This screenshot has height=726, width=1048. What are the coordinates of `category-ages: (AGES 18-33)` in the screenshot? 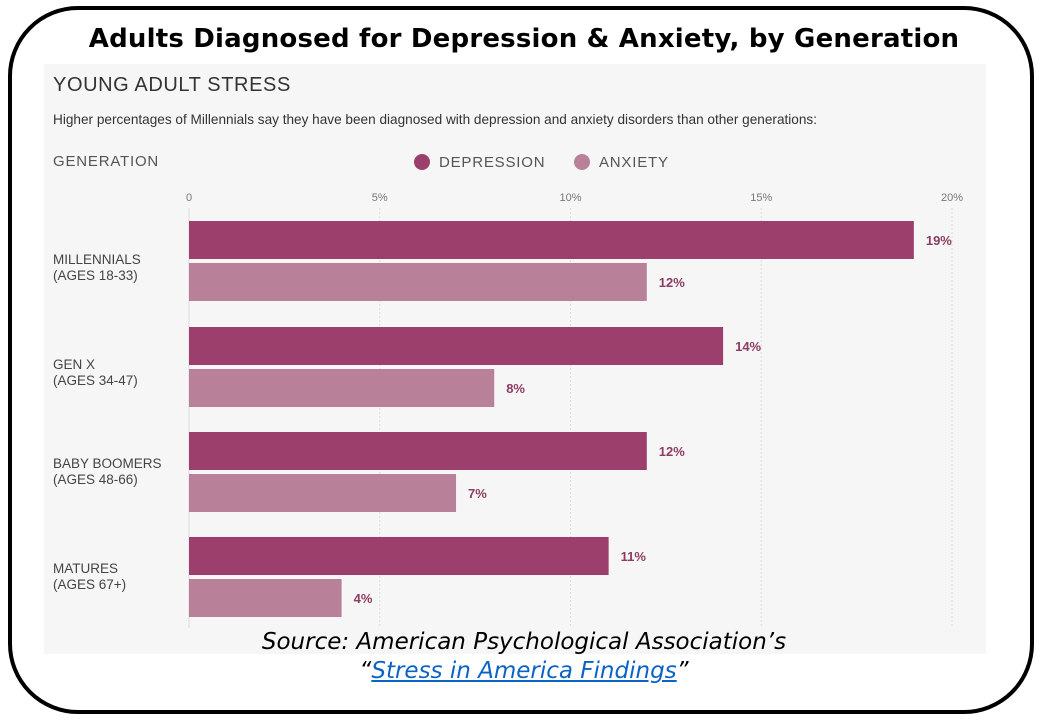 It's located at (95, 275).